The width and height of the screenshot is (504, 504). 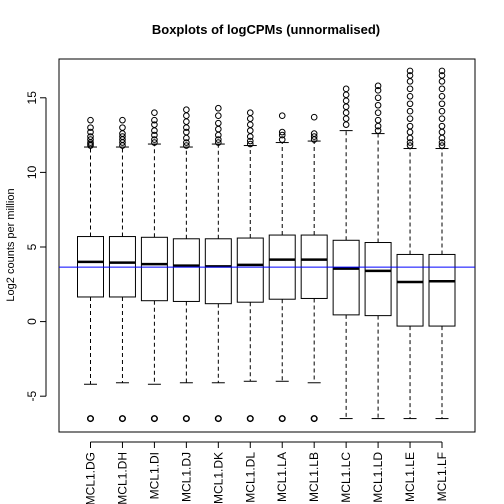 I want to click on x-tick-label: MCL1.LD, so click(x=378, y=477).